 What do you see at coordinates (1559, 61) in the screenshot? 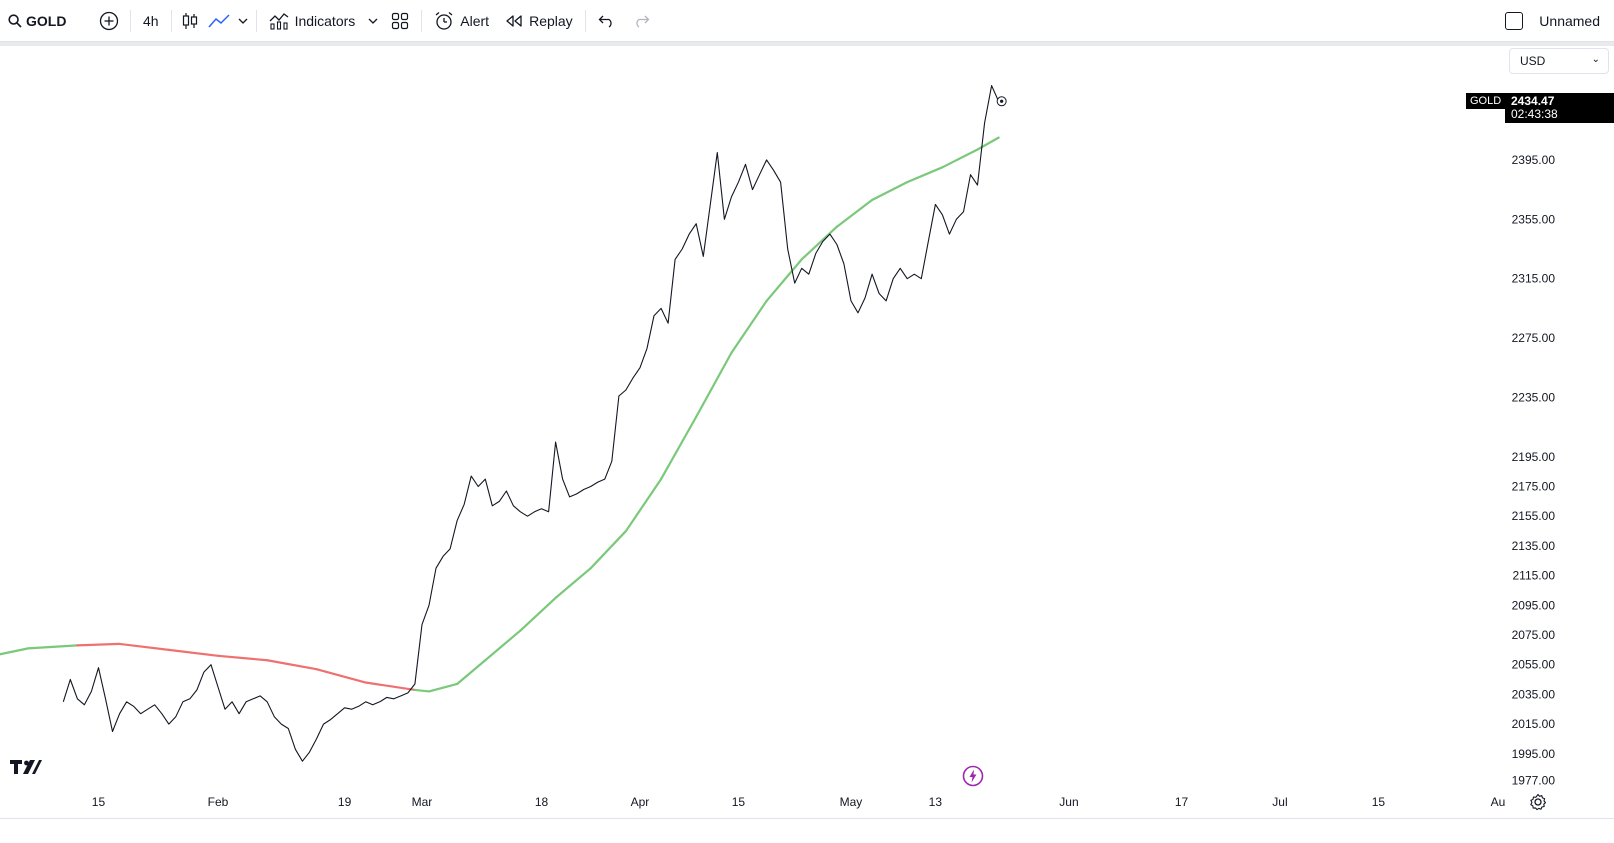
I see `currency-button: USD ⌄` at bounding box center [1559, 61].